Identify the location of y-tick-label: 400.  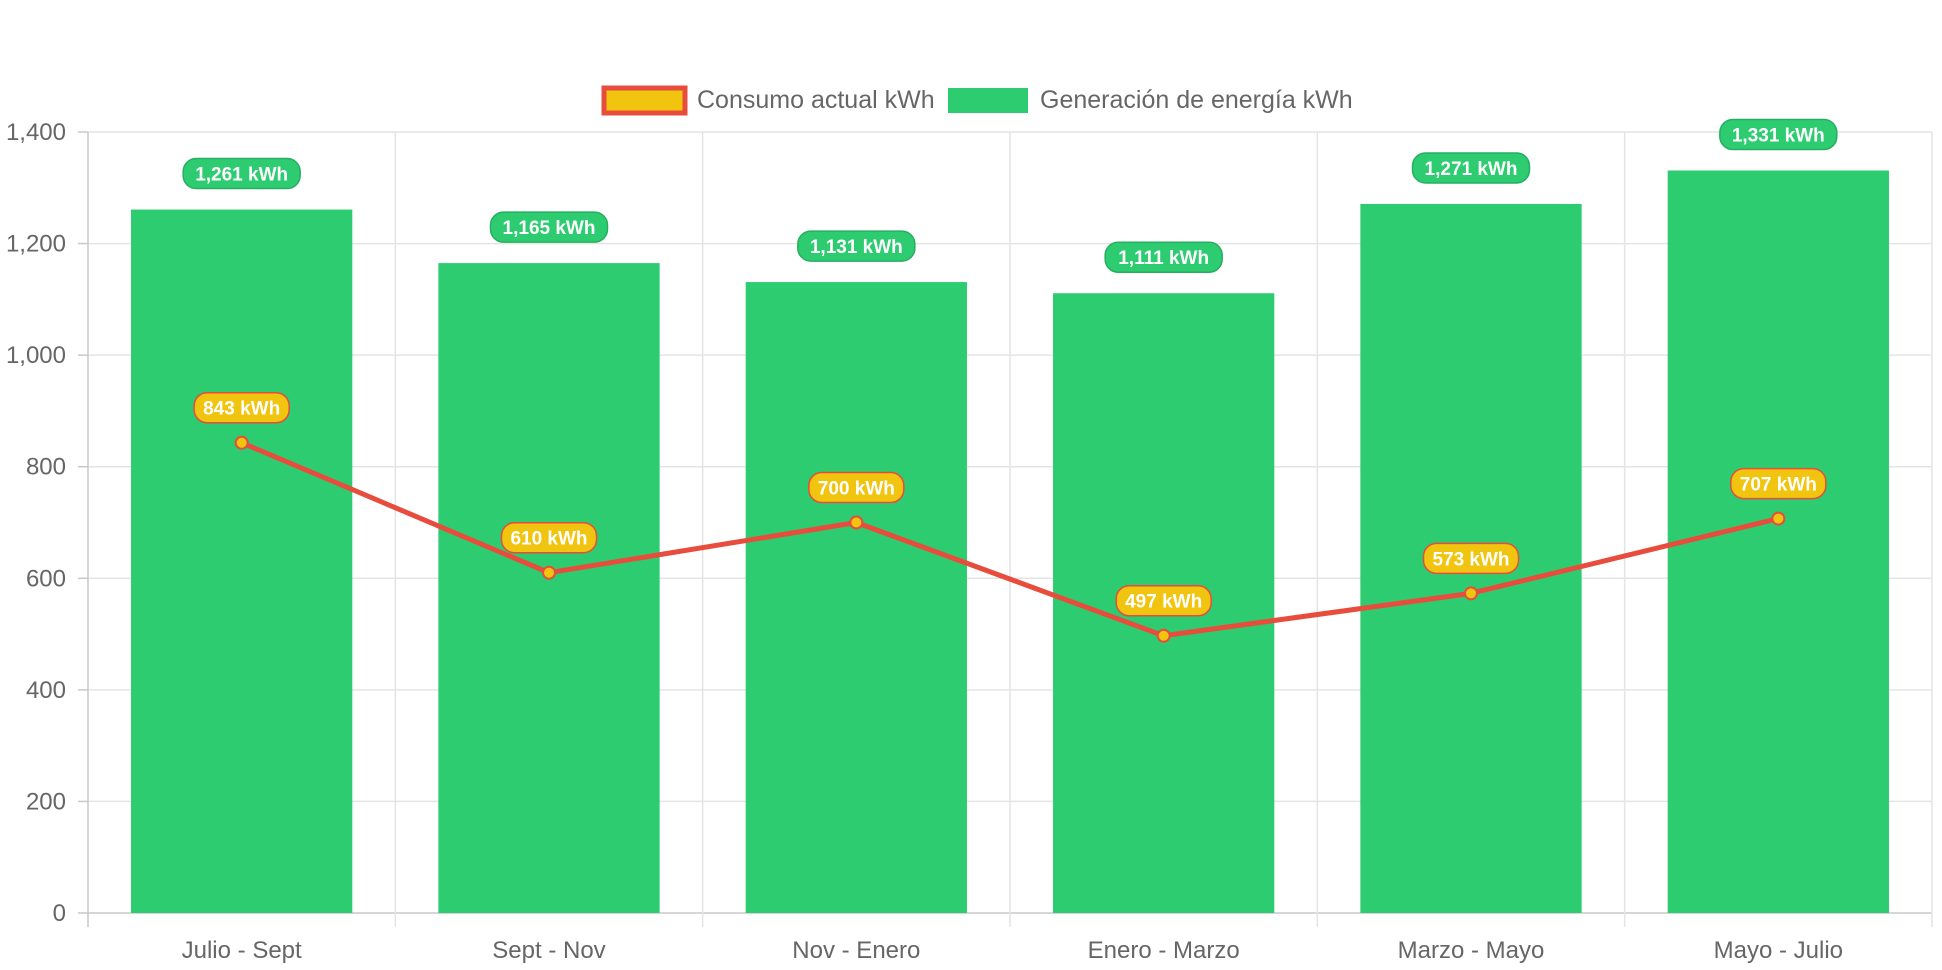
(46, 690).